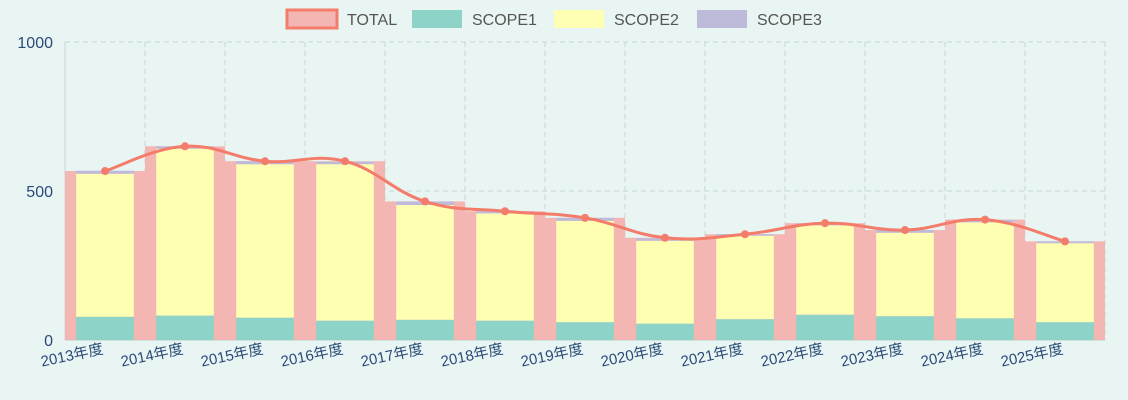 The height and width of the screenshot is (400, 1128). I want to click on x-tick-label: 2021年度, so click(712, 356).